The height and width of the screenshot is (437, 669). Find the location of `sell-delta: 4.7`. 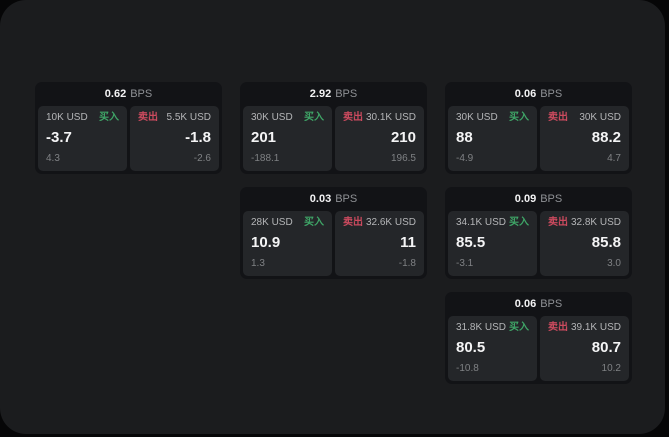

sell-delta: 4.7 is located at coordinates (614, 158).